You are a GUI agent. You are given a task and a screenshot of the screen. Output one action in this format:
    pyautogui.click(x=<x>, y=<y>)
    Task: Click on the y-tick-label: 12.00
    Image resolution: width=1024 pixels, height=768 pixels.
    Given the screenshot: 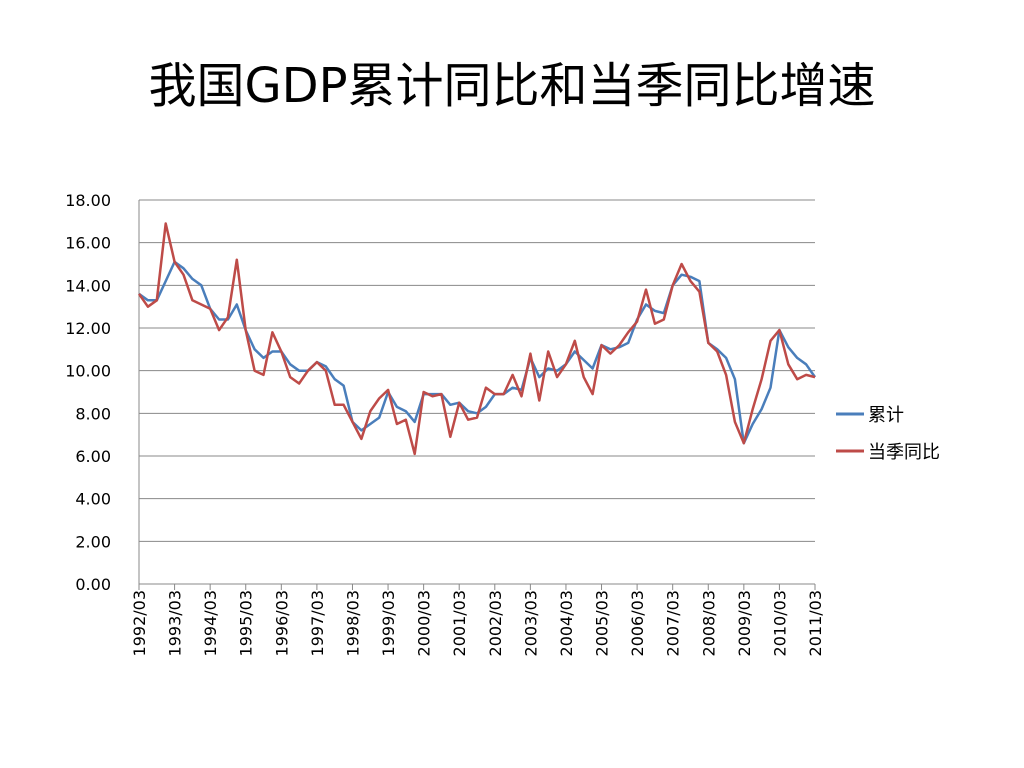 What is the action you would take?
    pyautogui.click(x=88, y=328)
    